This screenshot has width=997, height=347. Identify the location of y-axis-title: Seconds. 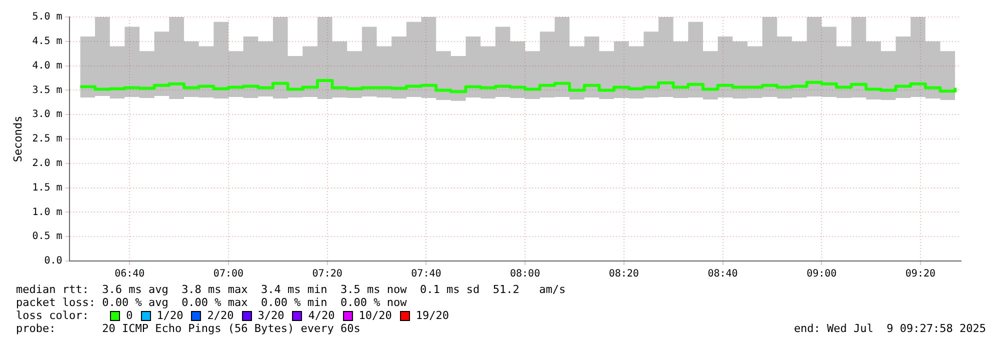
(17, 139).